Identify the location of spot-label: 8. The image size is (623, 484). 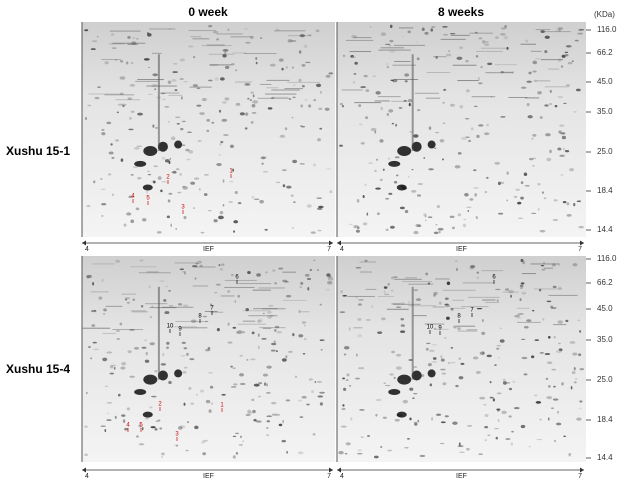
(459, 317).